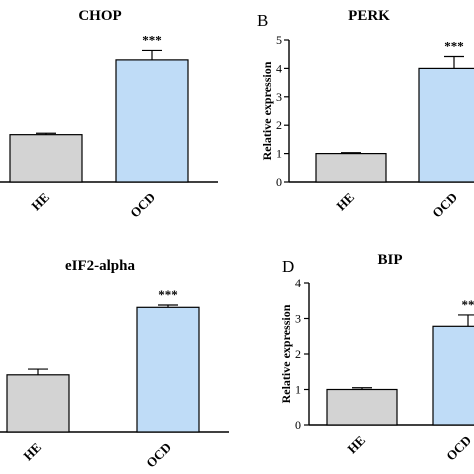 This screenshot has height=474, width=474. I want to click on panel2-y-tick-label: 2, so click(279, 125).